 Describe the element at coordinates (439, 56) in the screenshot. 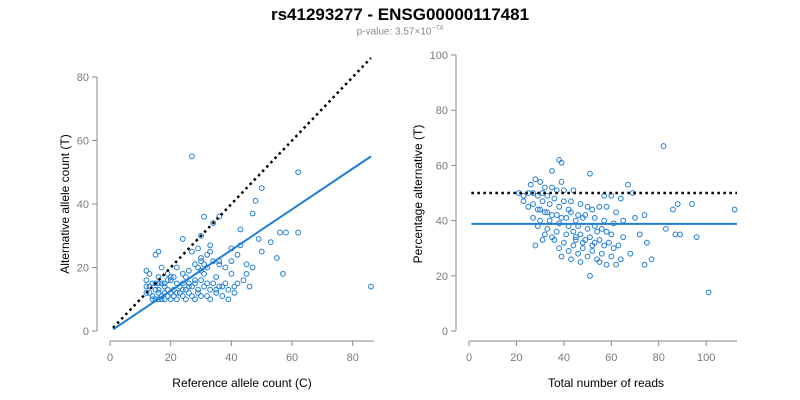

I see `right-y-tick-label: 100` at that location.